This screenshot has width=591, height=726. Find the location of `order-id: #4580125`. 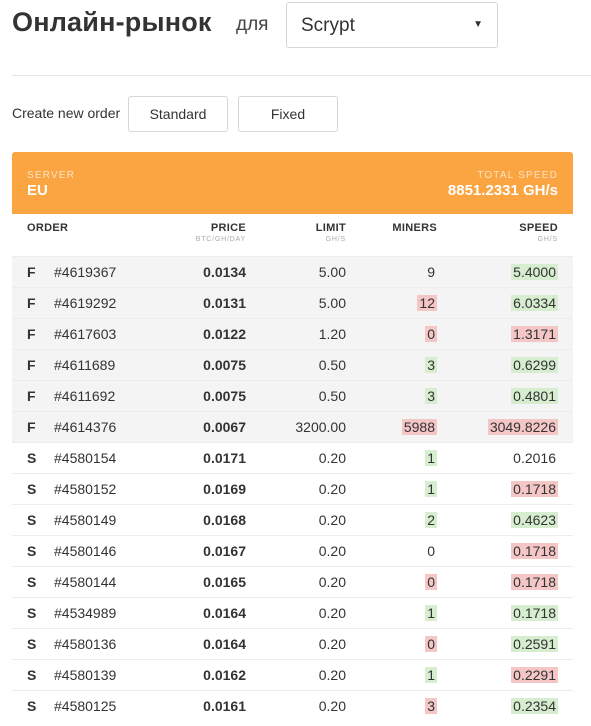

order-id: #4580125 is located at coordinates (85, 706).